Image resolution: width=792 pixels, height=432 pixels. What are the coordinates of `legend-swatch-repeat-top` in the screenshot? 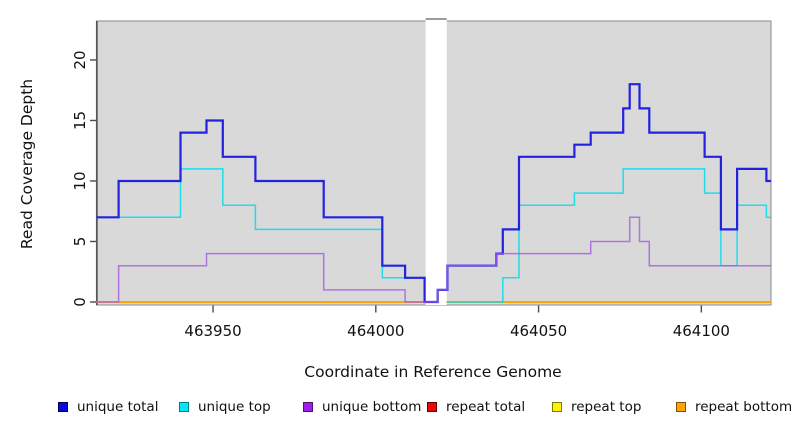 It's located at (557, 406).